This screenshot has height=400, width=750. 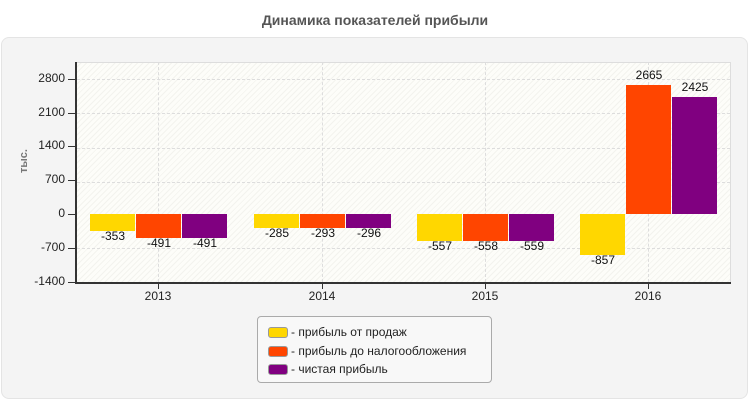 What do you see at coordinates (51, 145) in the screenshot?
I see `y-tick-label: 1400` at bounding box center [51, 145].